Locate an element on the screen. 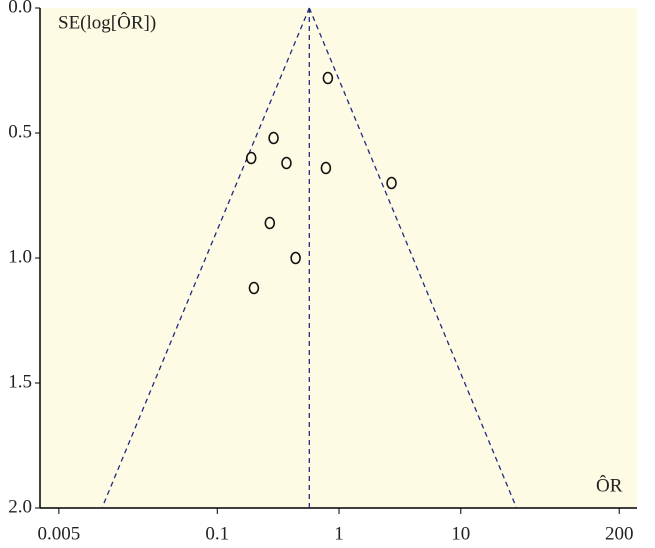 Image resolution: width=655 pixels, height=548 pixels. x-tick-label: 0.1 is located at coordinates (217, 533).